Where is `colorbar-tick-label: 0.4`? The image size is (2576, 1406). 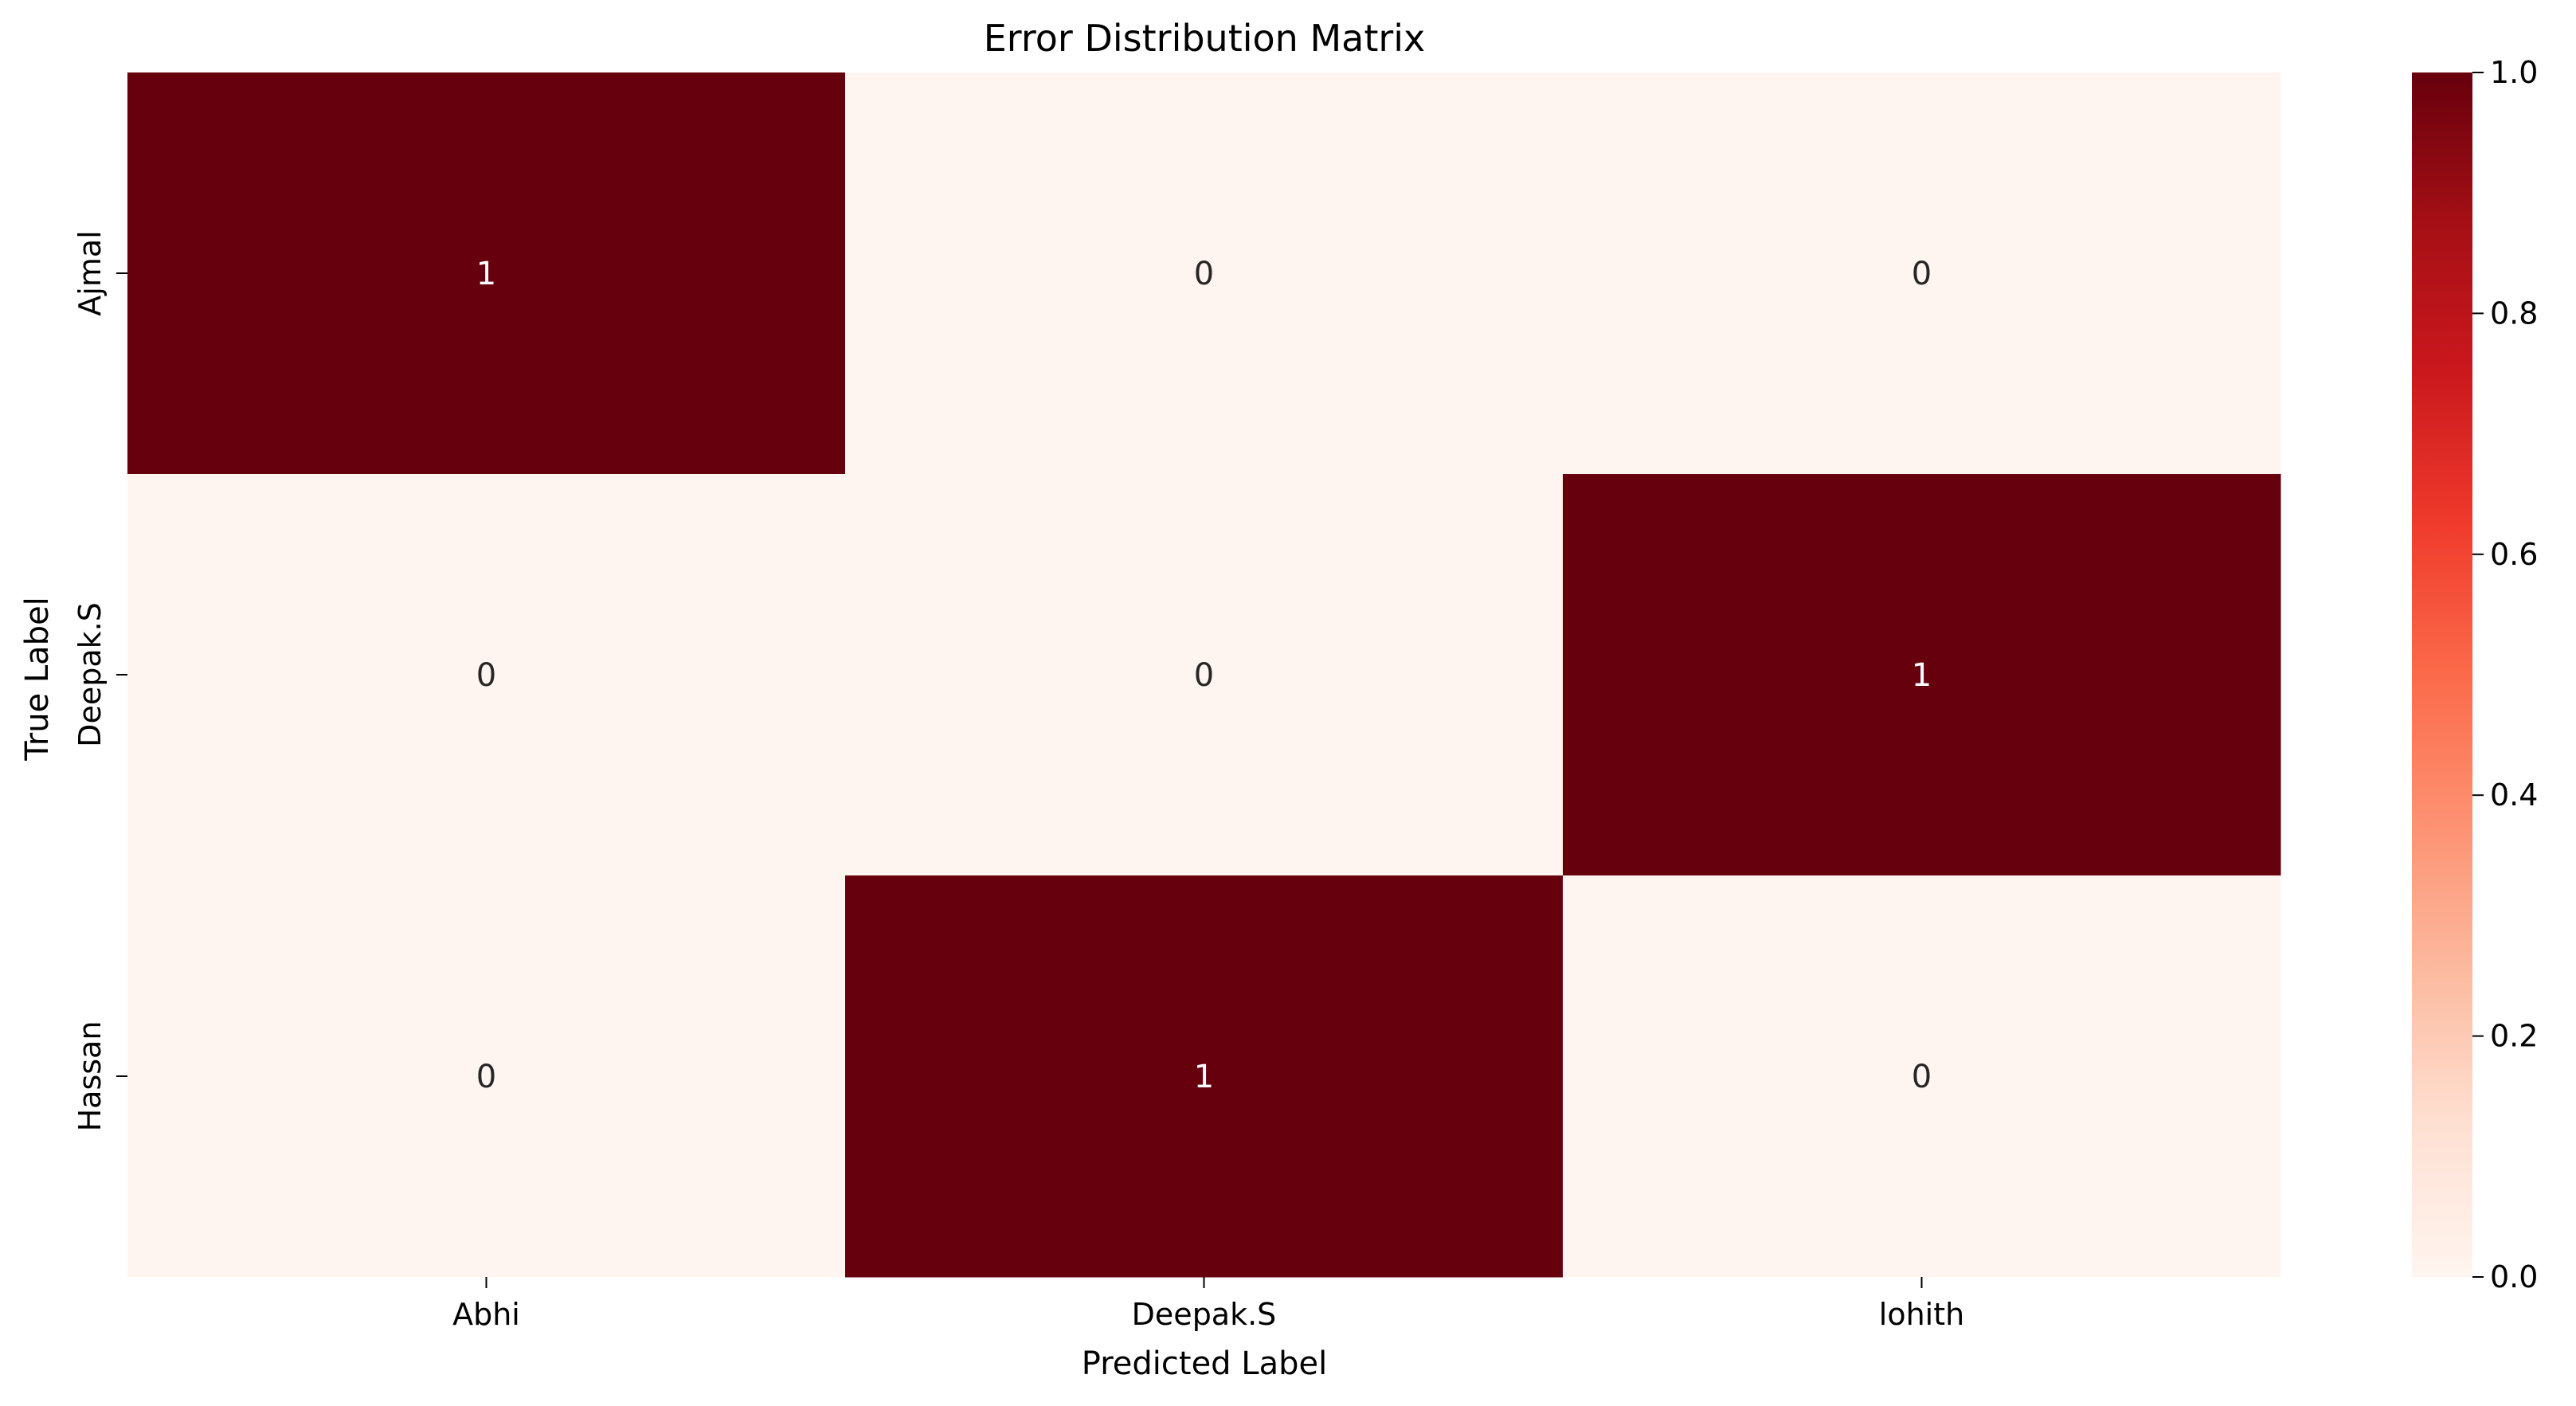 colorbar-tick-label: 0.4 is located at coordinates (2514, 795).